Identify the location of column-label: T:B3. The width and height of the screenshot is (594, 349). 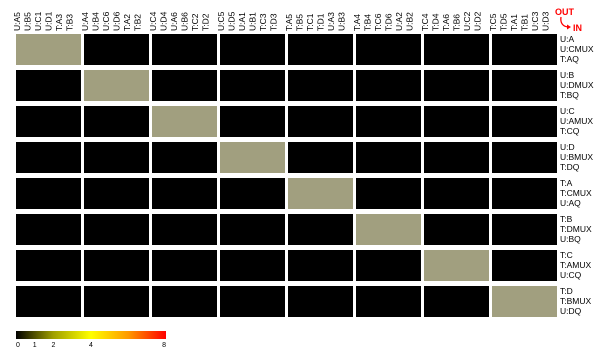
(70, 22).